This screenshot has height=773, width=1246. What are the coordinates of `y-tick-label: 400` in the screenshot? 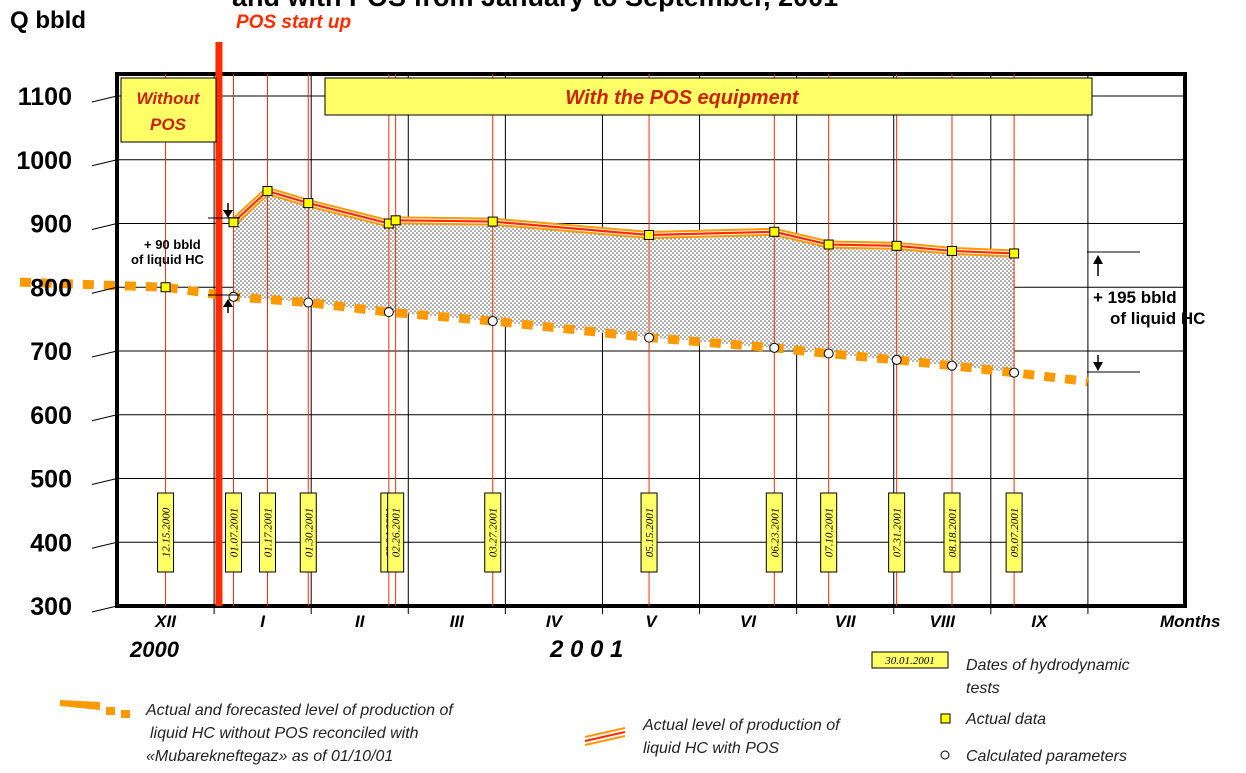 It's located at (51, 543).